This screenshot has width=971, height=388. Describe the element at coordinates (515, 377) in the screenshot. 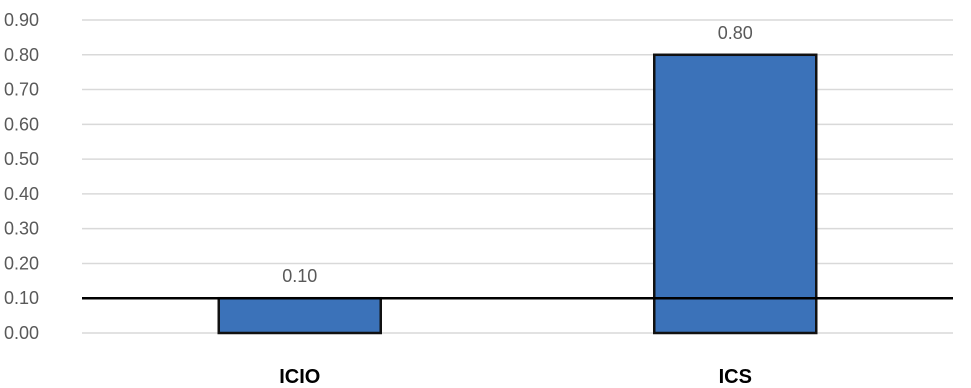

I see `x-axis-category-labels: ICIO ICS` at that location.